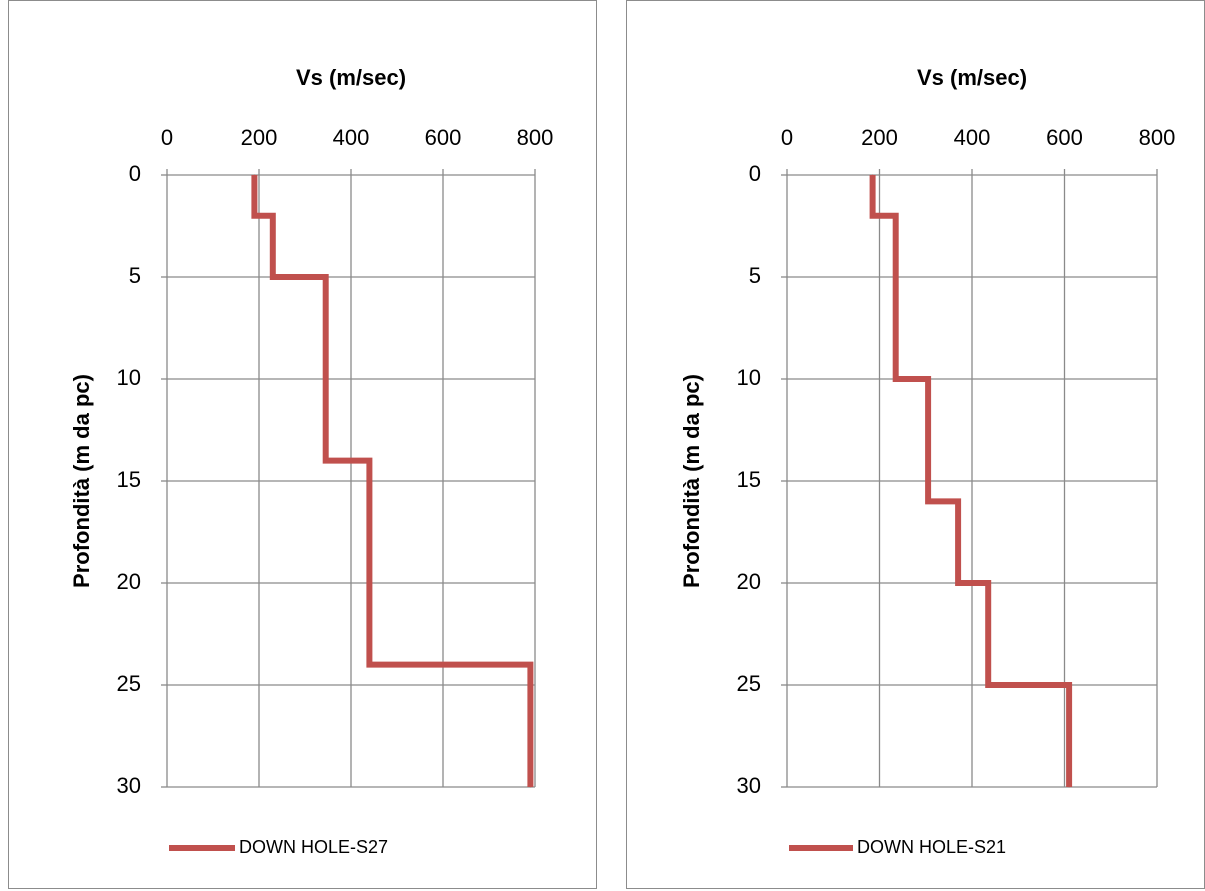 The height and width of the screenshot is (891, 1205). I want to click on legend-label: DOWN HOLE-S21, so click(931, 847).